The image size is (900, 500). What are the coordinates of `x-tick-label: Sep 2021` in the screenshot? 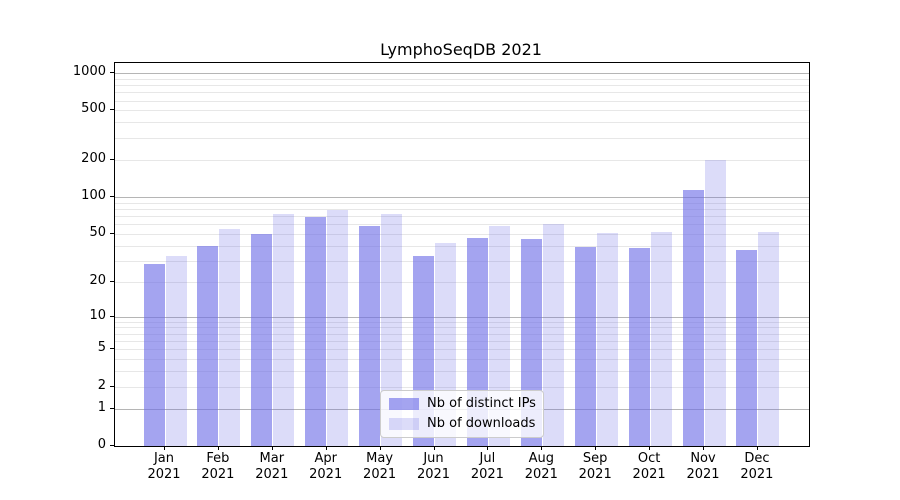 It's located at (595, 466).